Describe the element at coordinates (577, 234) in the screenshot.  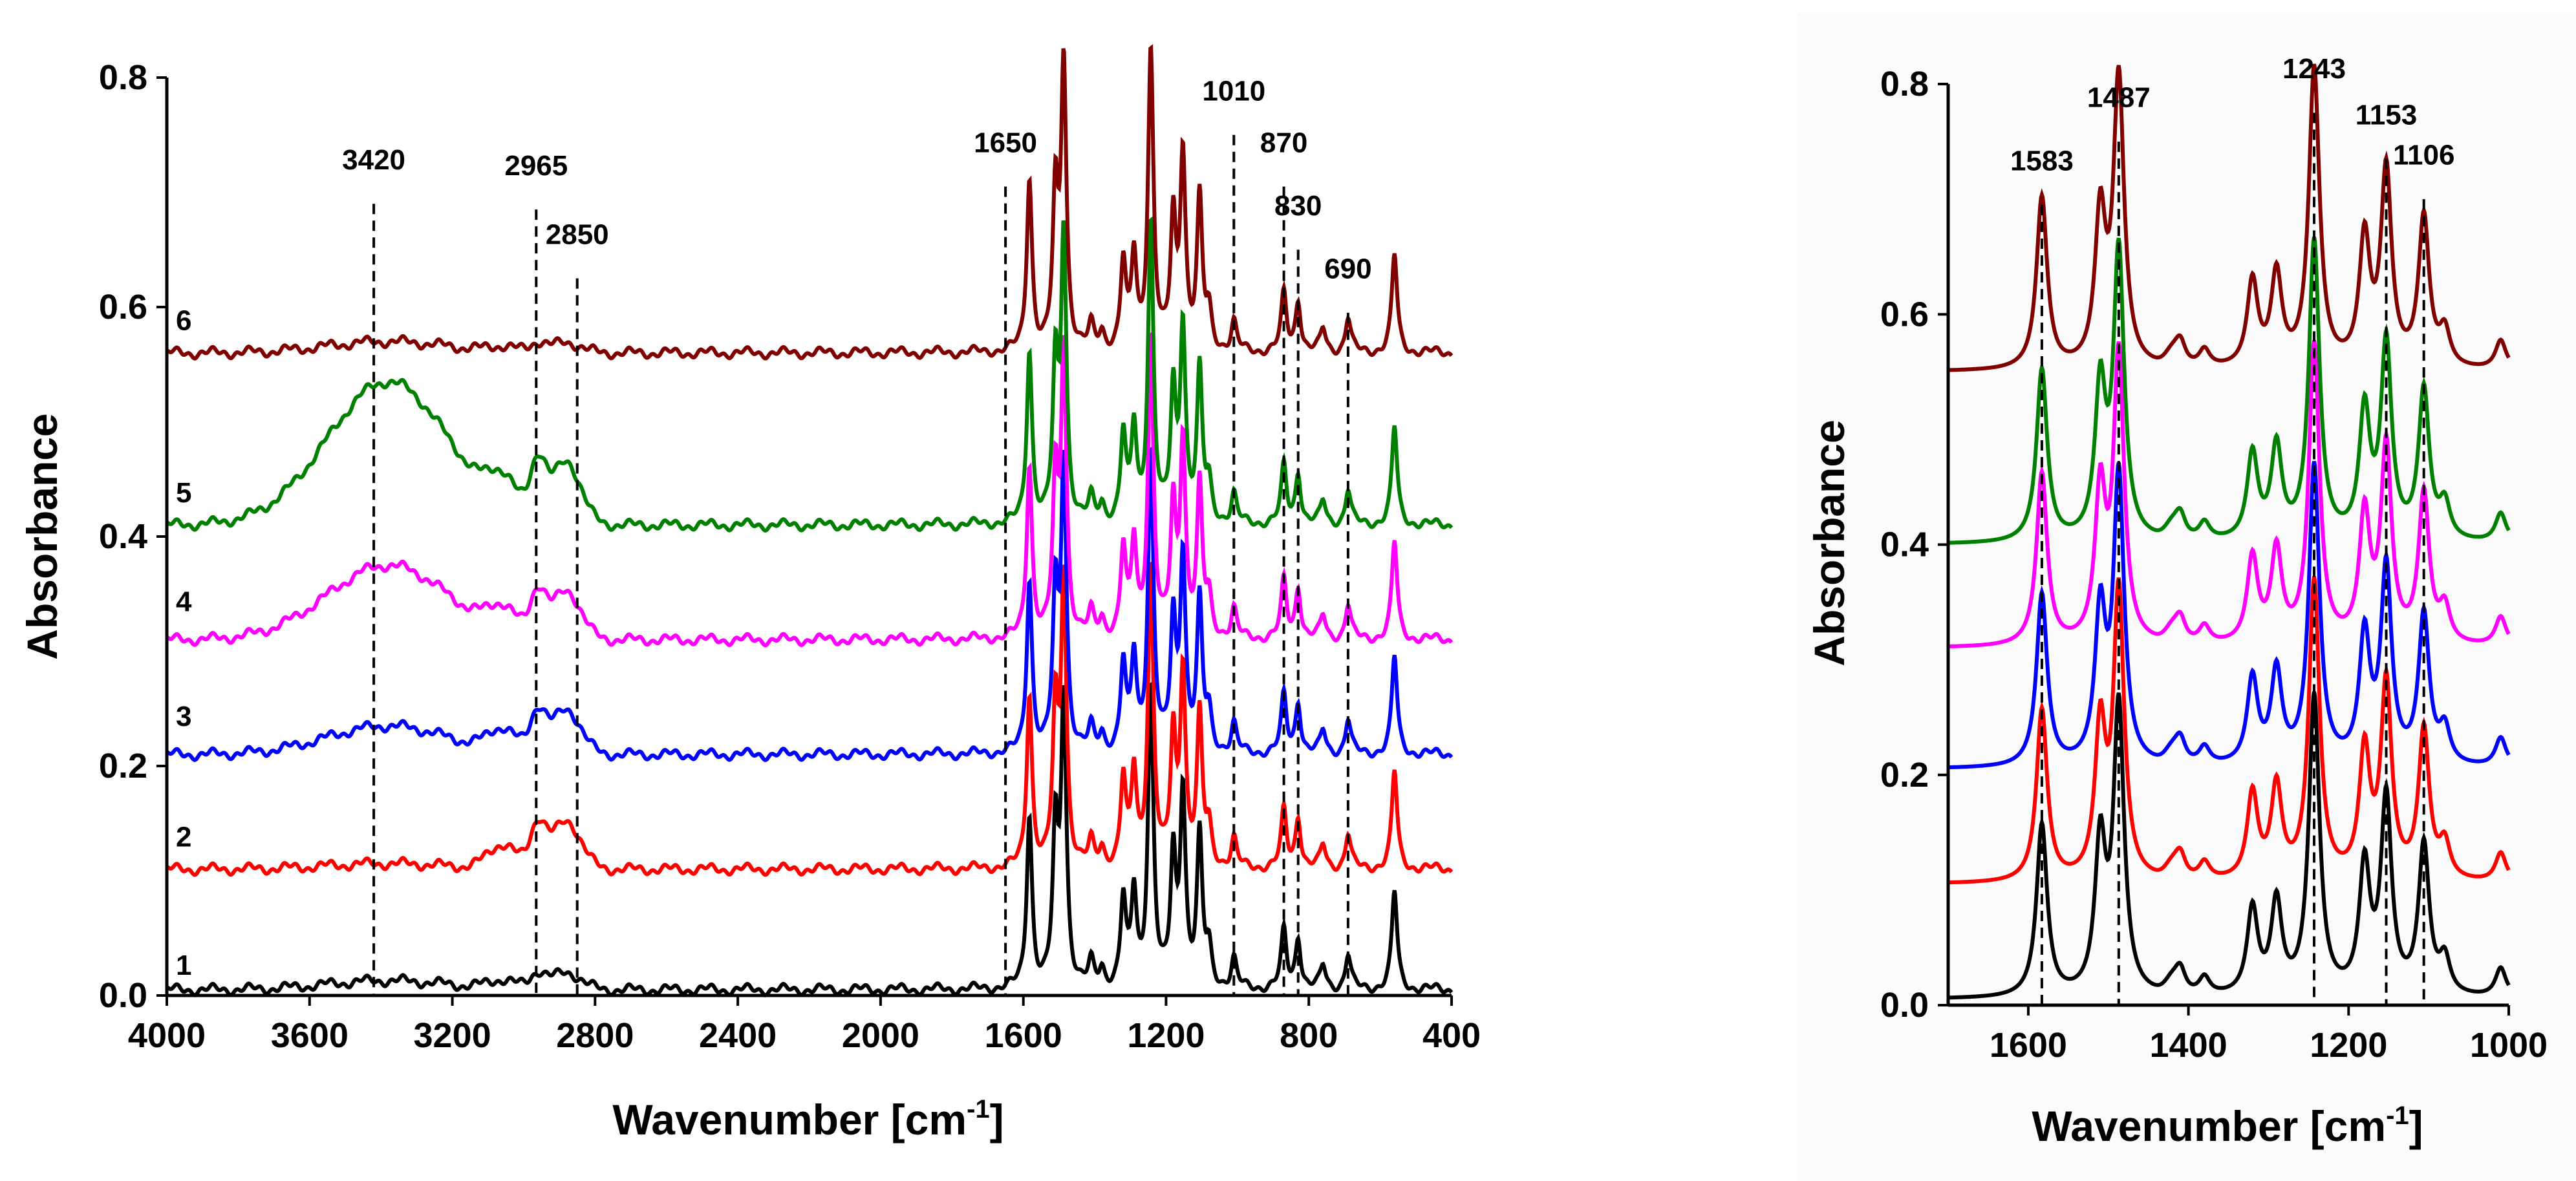
I see `peak-label-2850: 2850` at that location.